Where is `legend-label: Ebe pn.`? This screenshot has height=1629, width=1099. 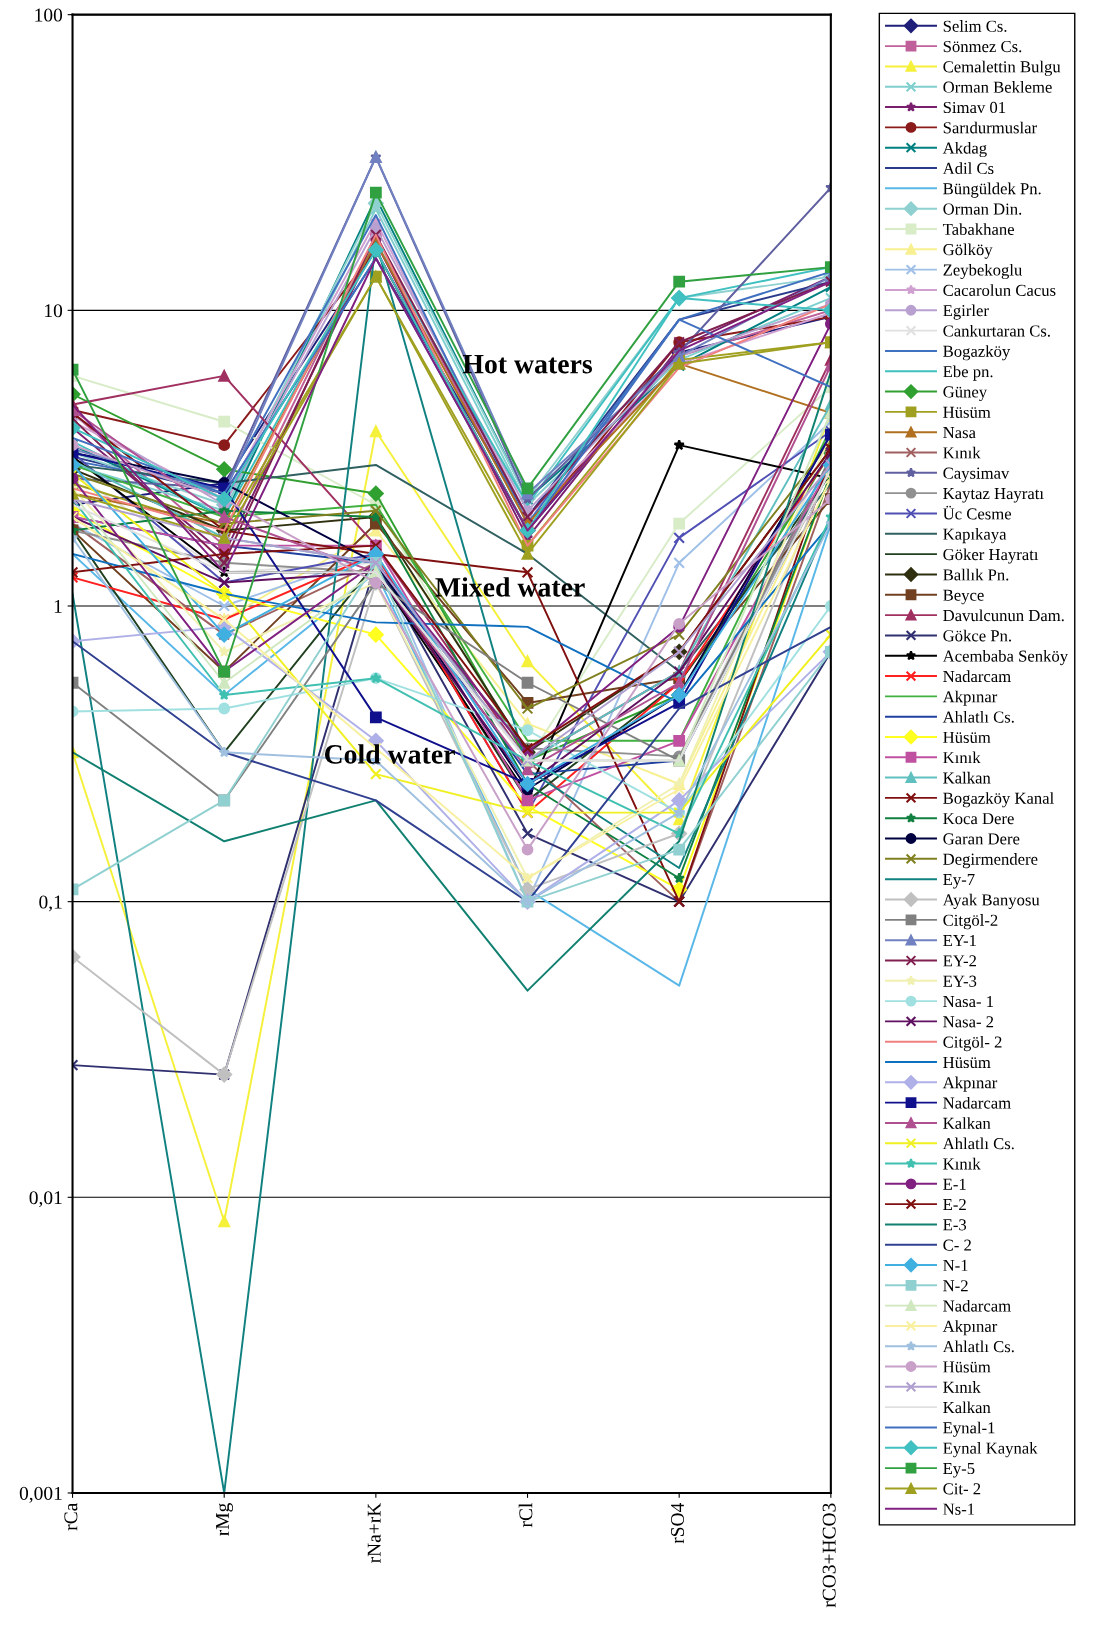 legend-label: Ebe pn. is located at coordinates (968, 373).